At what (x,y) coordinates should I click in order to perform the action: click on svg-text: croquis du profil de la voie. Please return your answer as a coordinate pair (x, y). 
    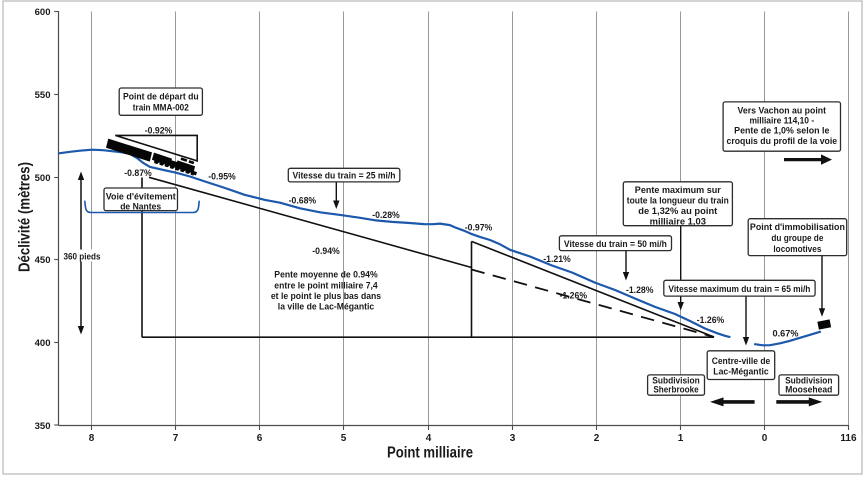
    Looking at the image, I should click on (782, 141).